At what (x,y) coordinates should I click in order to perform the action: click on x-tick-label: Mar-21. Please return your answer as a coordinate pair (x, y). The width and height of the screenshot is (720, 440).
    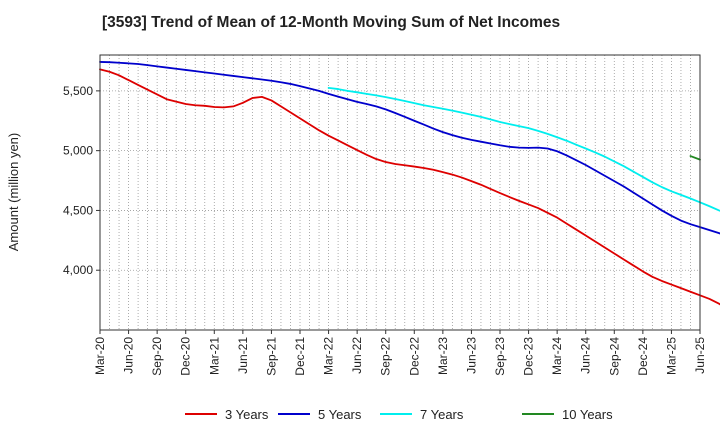
    Looking at the image, I should click on (214, 356).